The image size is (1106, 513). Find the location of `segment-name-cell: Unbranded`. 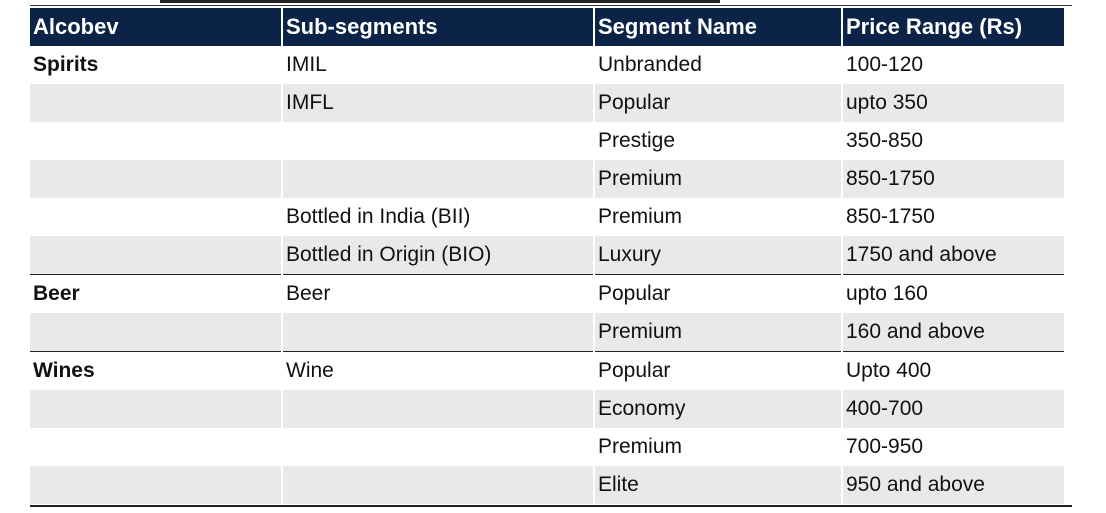

segment-name-cell: Unbranded is located at coordinates (717, 65).